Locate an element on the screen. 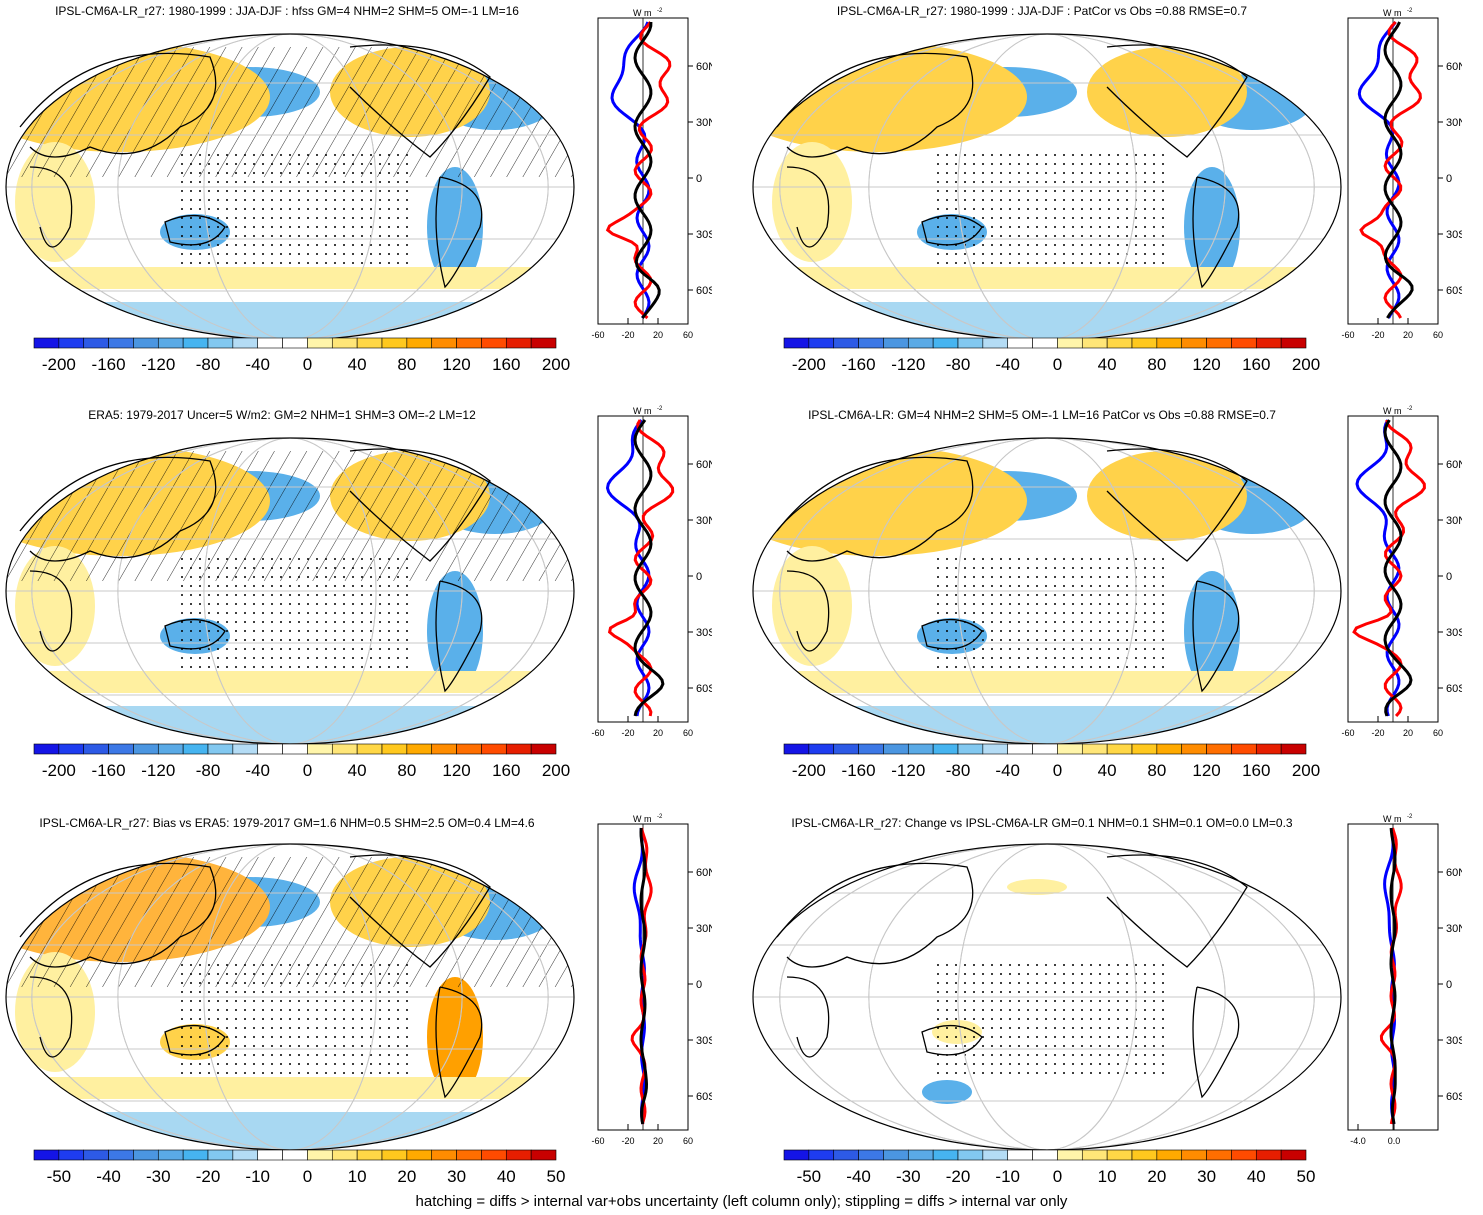 Image resolution: width=1483 pixels, height=1215 pixels. colorbar-label: 40 is located at coordinates (357, 770).